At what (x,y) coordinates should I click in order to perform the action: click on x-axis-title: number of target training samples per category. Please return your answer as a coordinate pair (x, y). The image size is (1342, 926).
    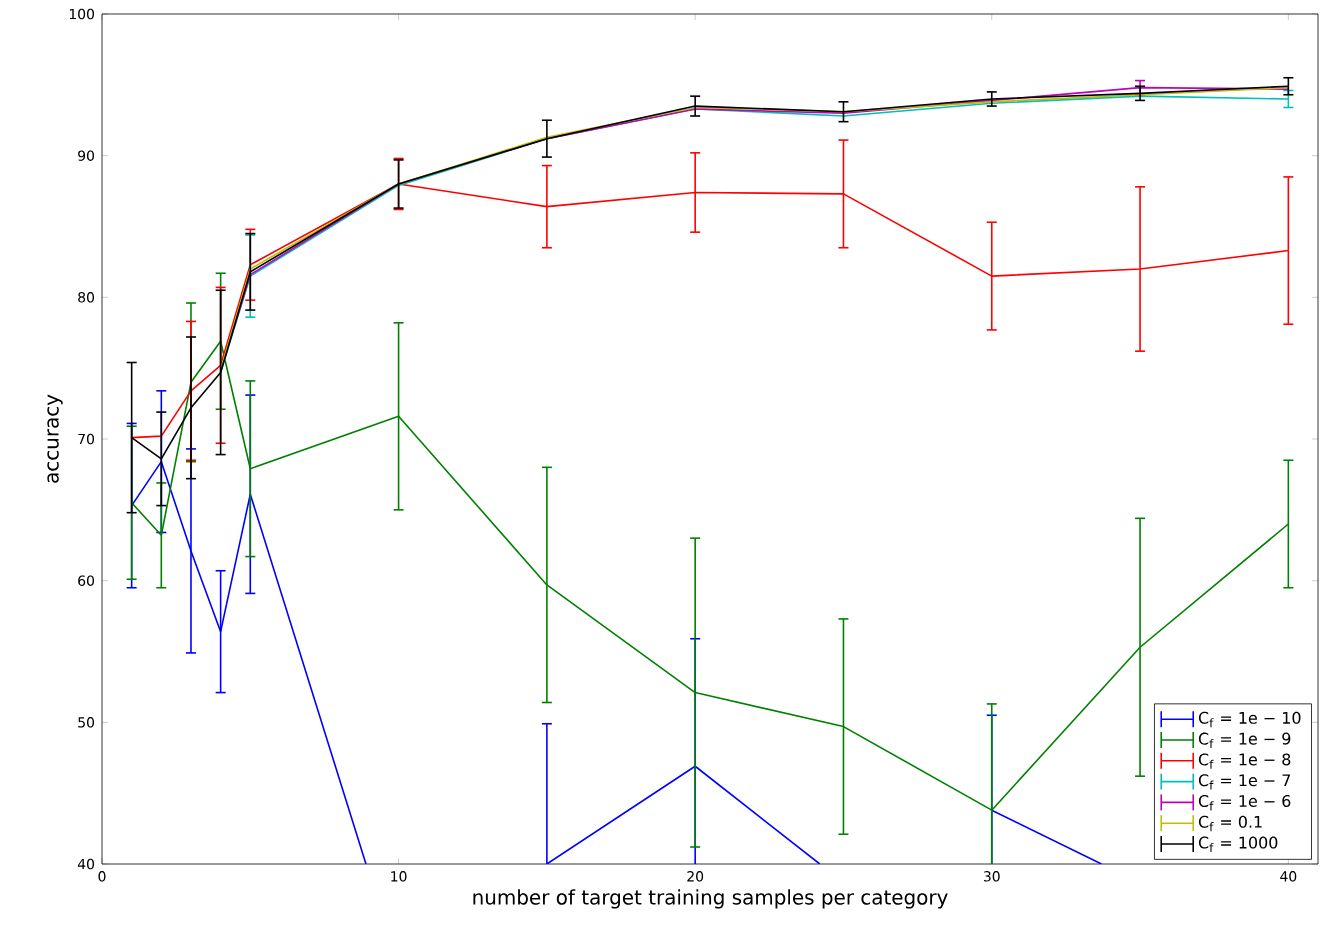
    Looking at the image, I should click on (710, 899).